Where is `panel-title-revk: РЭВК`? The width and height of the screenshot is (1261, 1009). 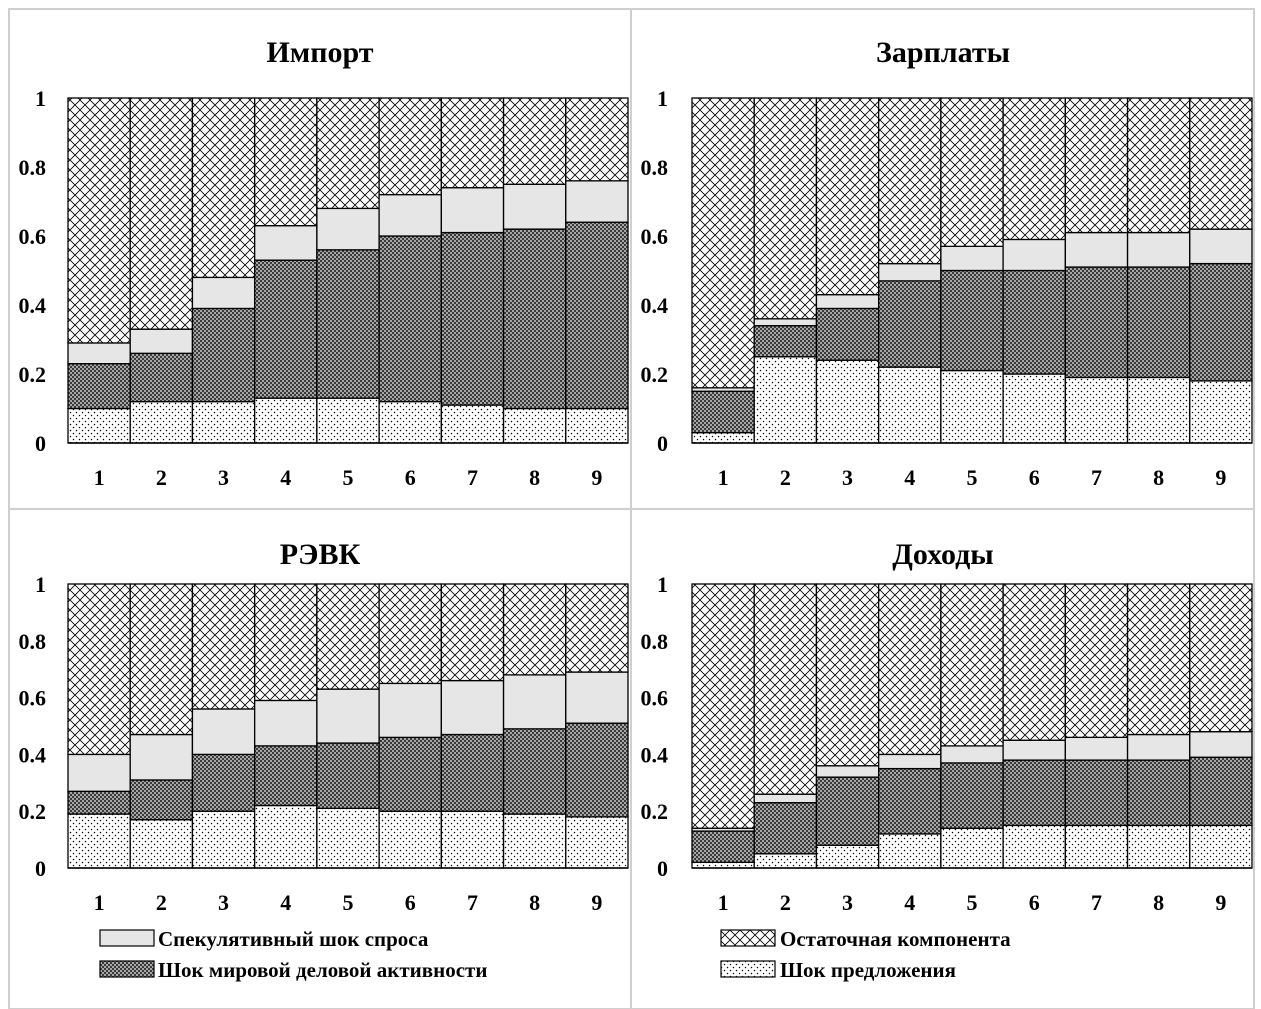
panel-title-revk: РЭВК is located at coordinates (320, 554).